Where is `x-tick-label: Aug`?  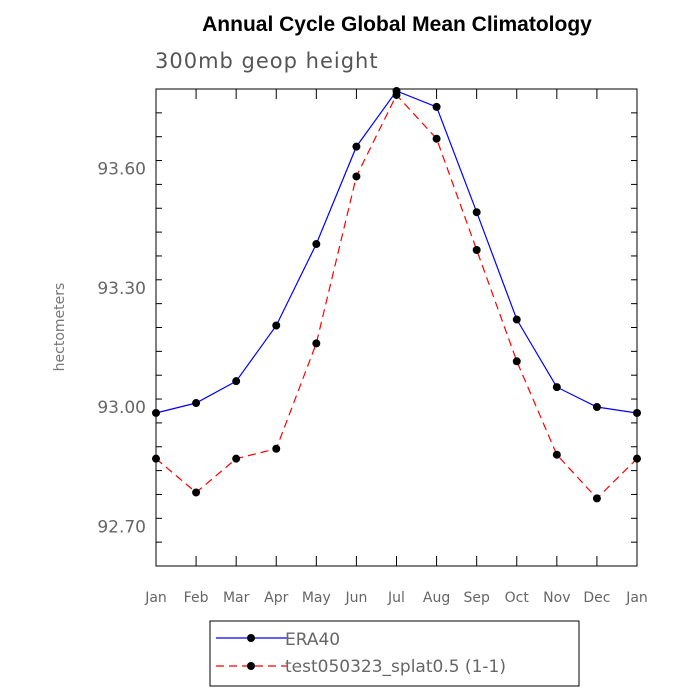
x-tick-label: Aug is located at coordinates (436, 598).